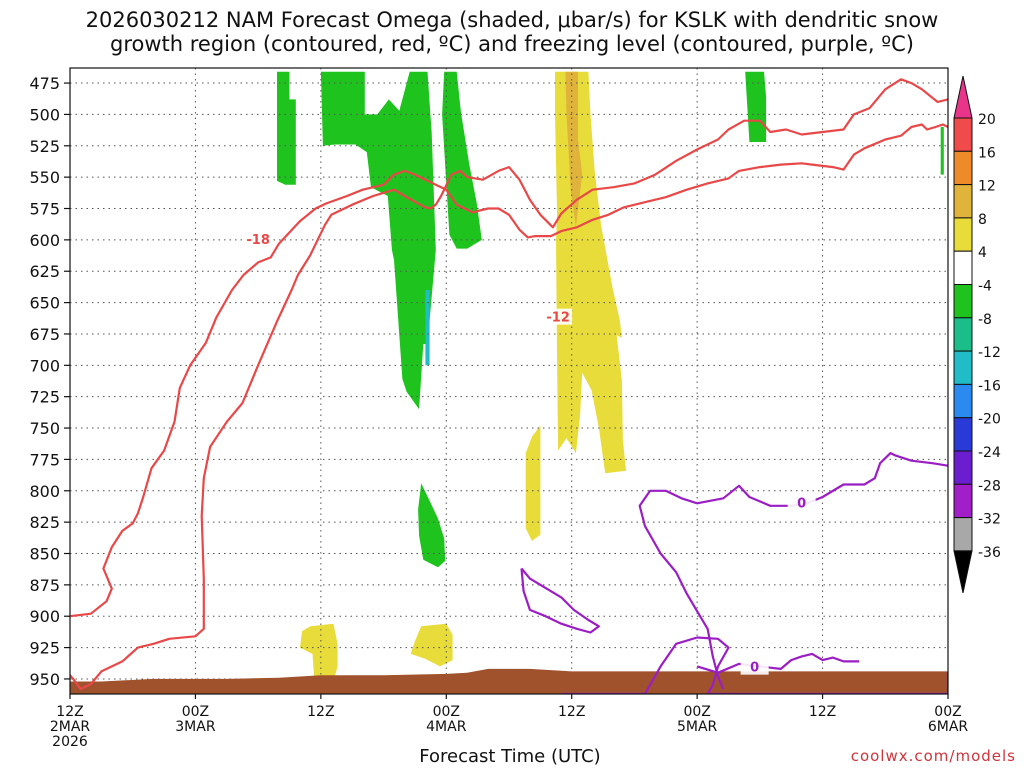  What do you see at coordinates (989, 486) in the screenshot?
I see `colorbar-label-11: -28` at bounding box center [989, 486].